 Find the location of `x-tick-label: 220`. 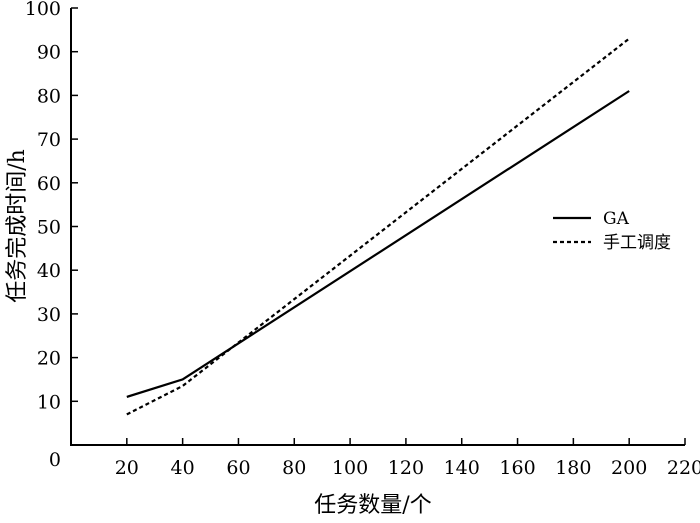

x-tick-label: 220 is located at coordinates (683, 468).